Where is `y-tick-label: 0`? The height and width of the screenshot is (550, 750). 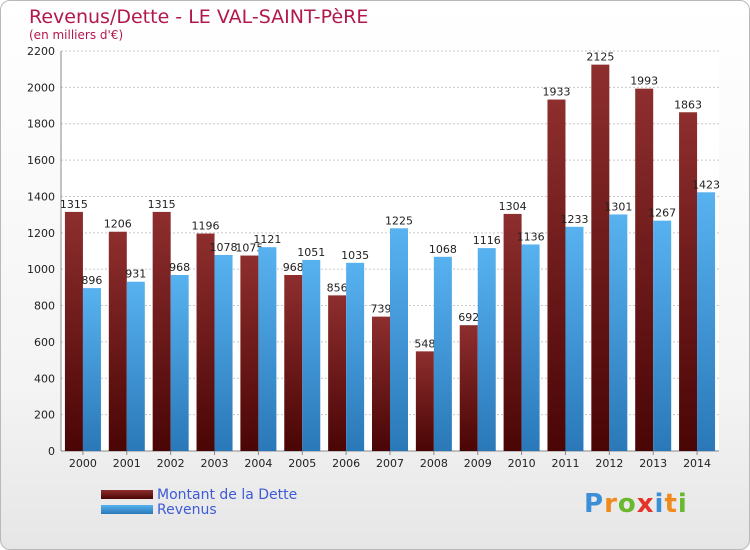
y-tick-label: 0 is located at coordinates (51, 451).